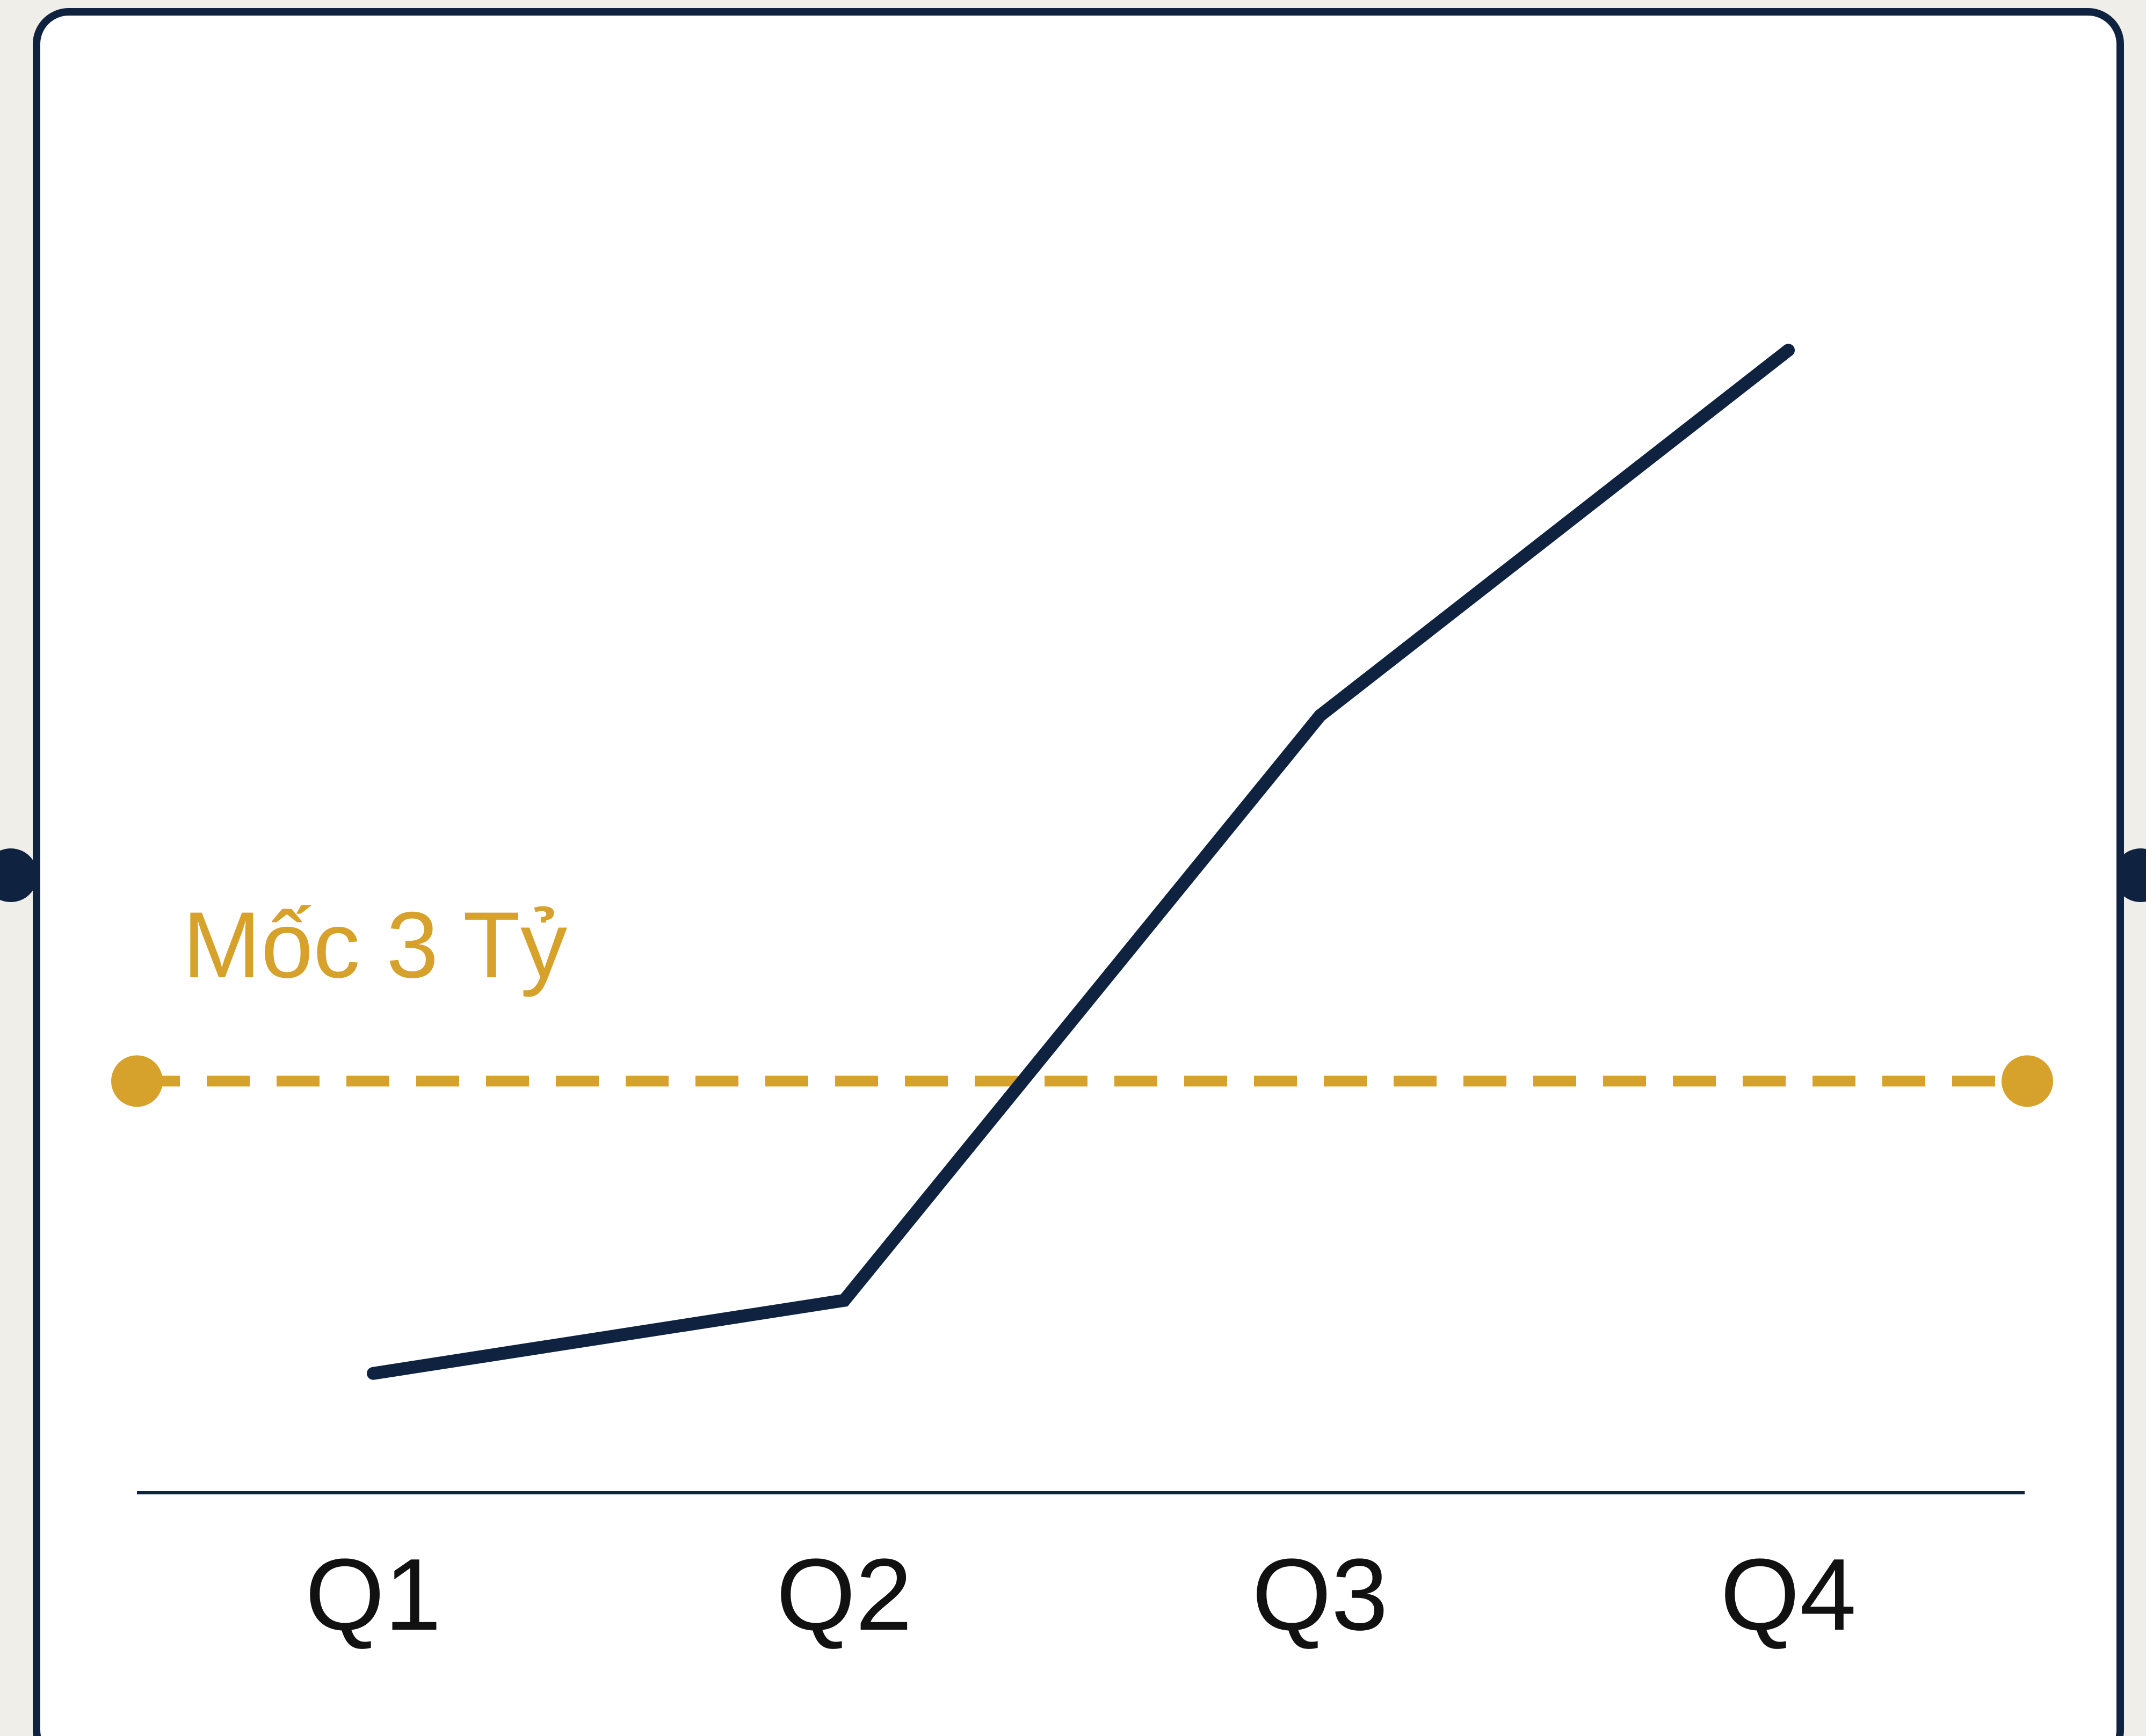 The image size is (2146, 1736). I want to click on x-tick-label-q3: Q3, so click(1320, 1595).